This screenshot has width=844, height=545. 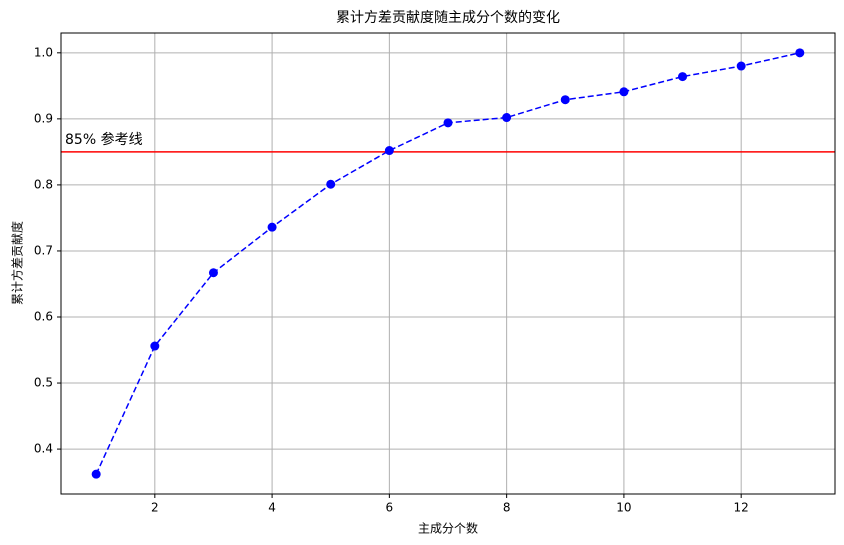 I want to click on y-axis-label: 累计方差贡献度, so click(x=17, y=263).